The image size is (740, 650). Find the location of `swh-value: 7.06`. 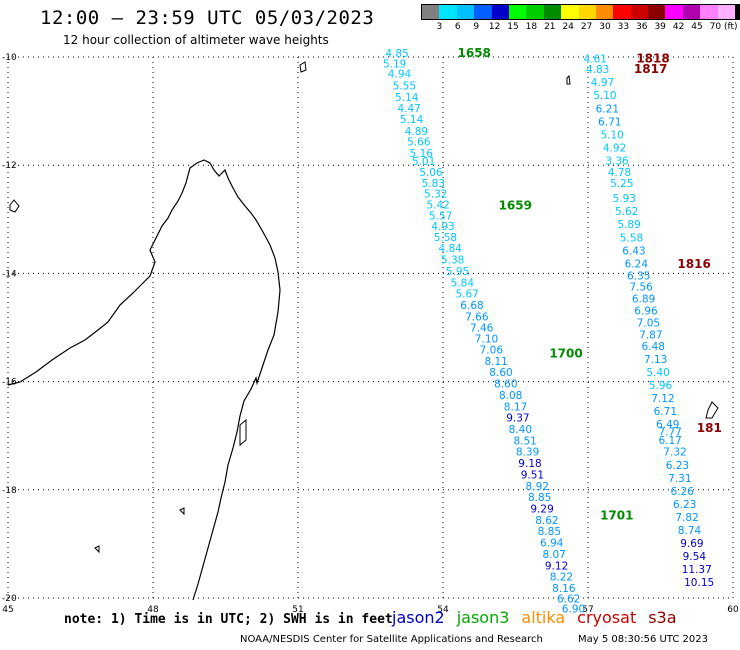

swh-value: 7.06 is located at coordinates (492, 350).